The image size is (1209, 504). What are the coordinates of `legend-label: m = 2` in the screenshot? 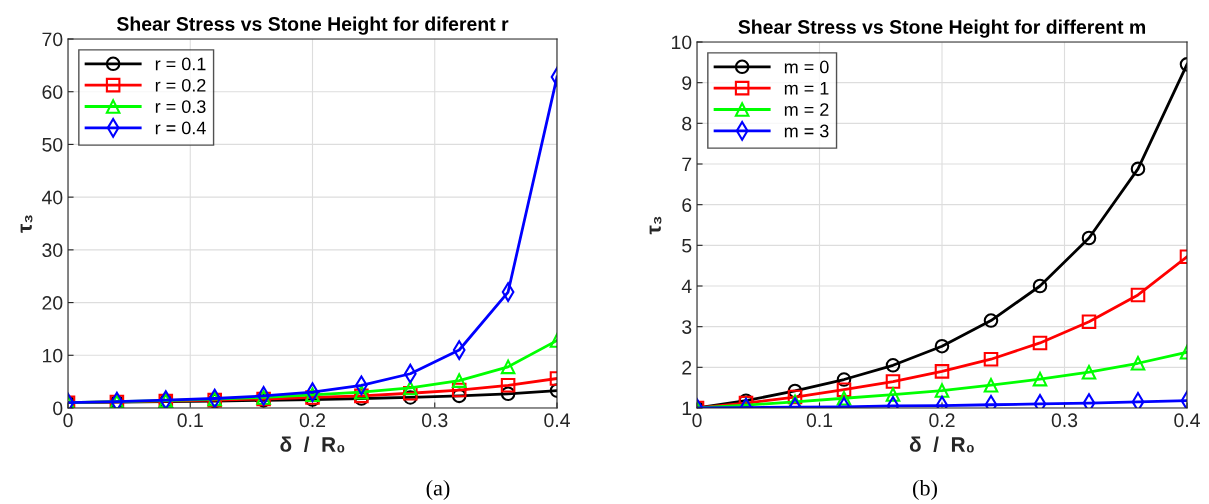 It's located at (806, 109).